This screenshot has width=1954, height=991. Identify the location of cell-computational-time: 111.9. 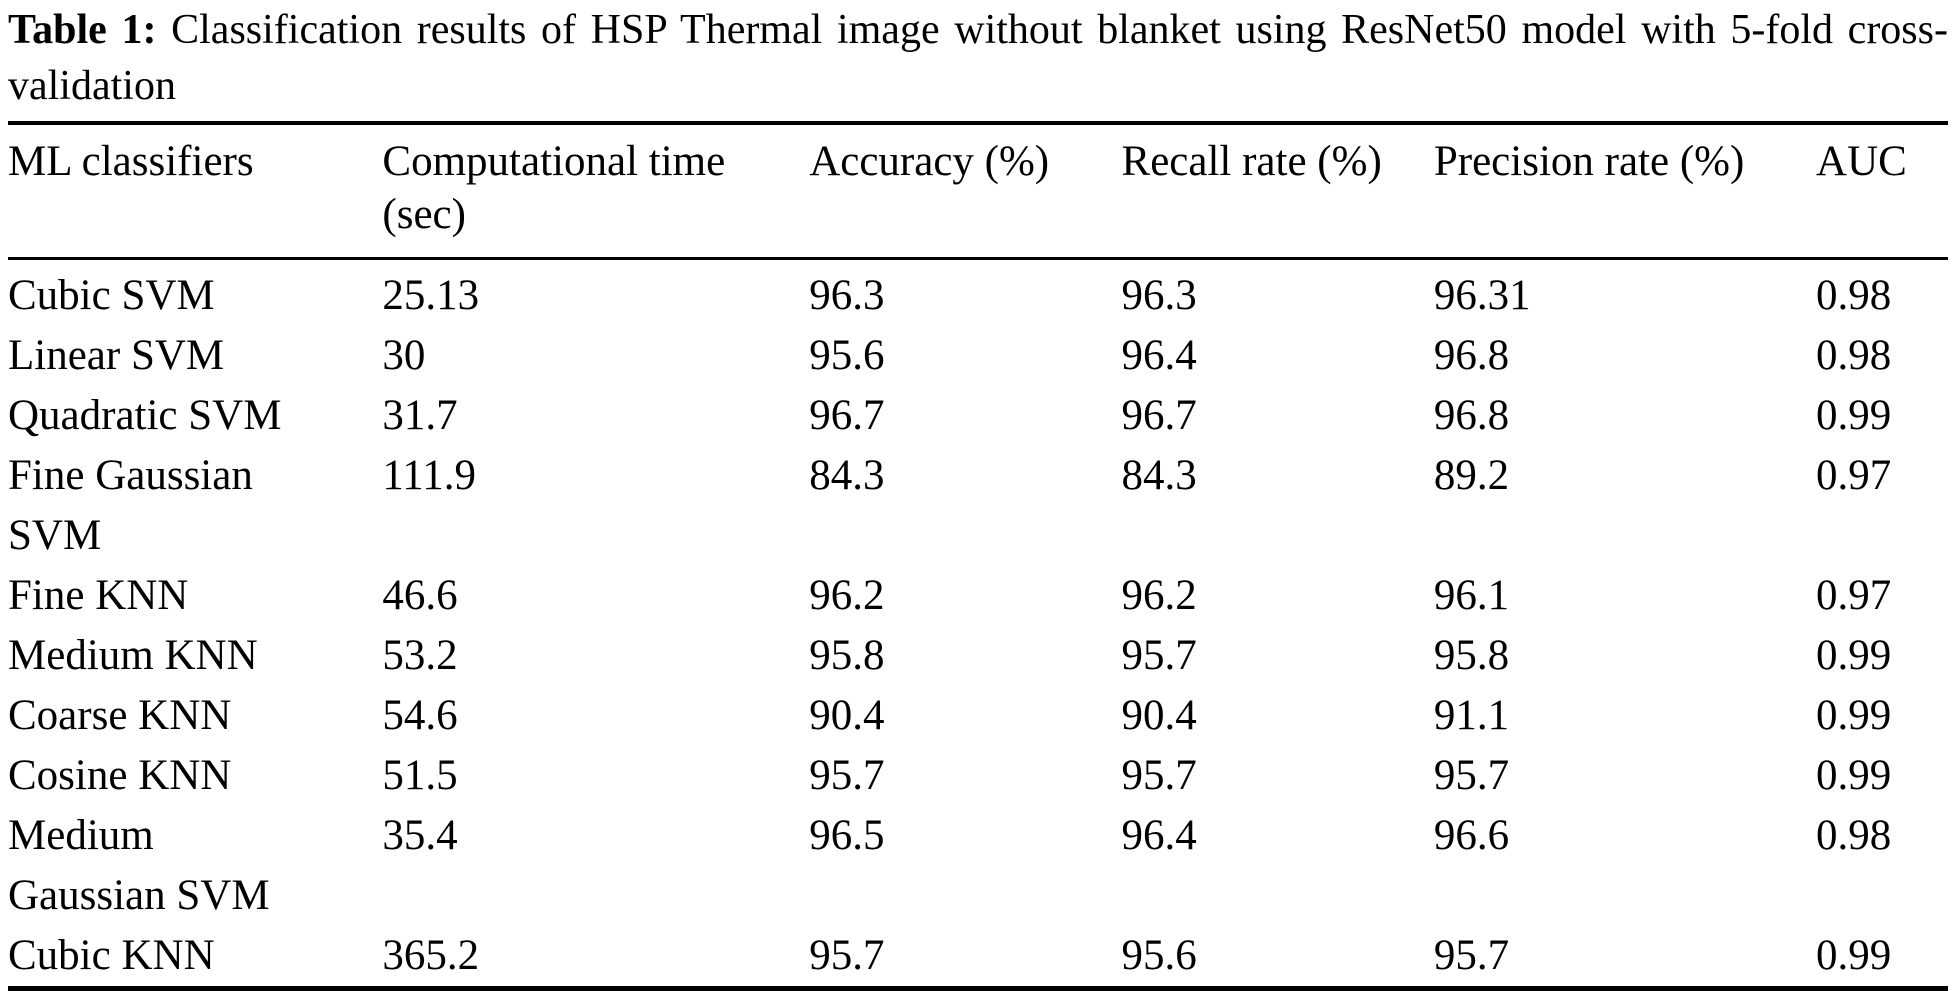
(429, 475).